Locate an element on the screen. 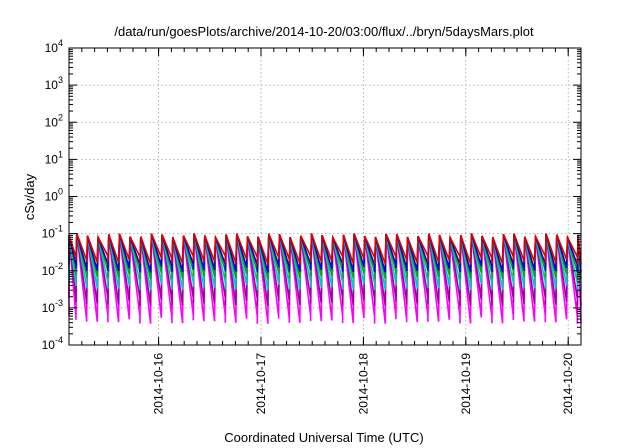  series-line is located at coordinates (325, 249).